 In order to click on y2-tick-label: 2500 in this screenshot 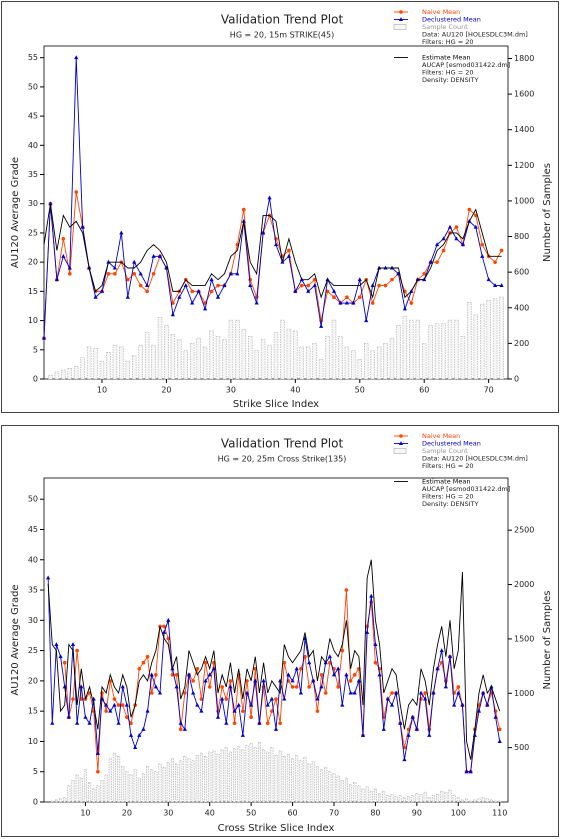, I will do `click(524, 530)`.